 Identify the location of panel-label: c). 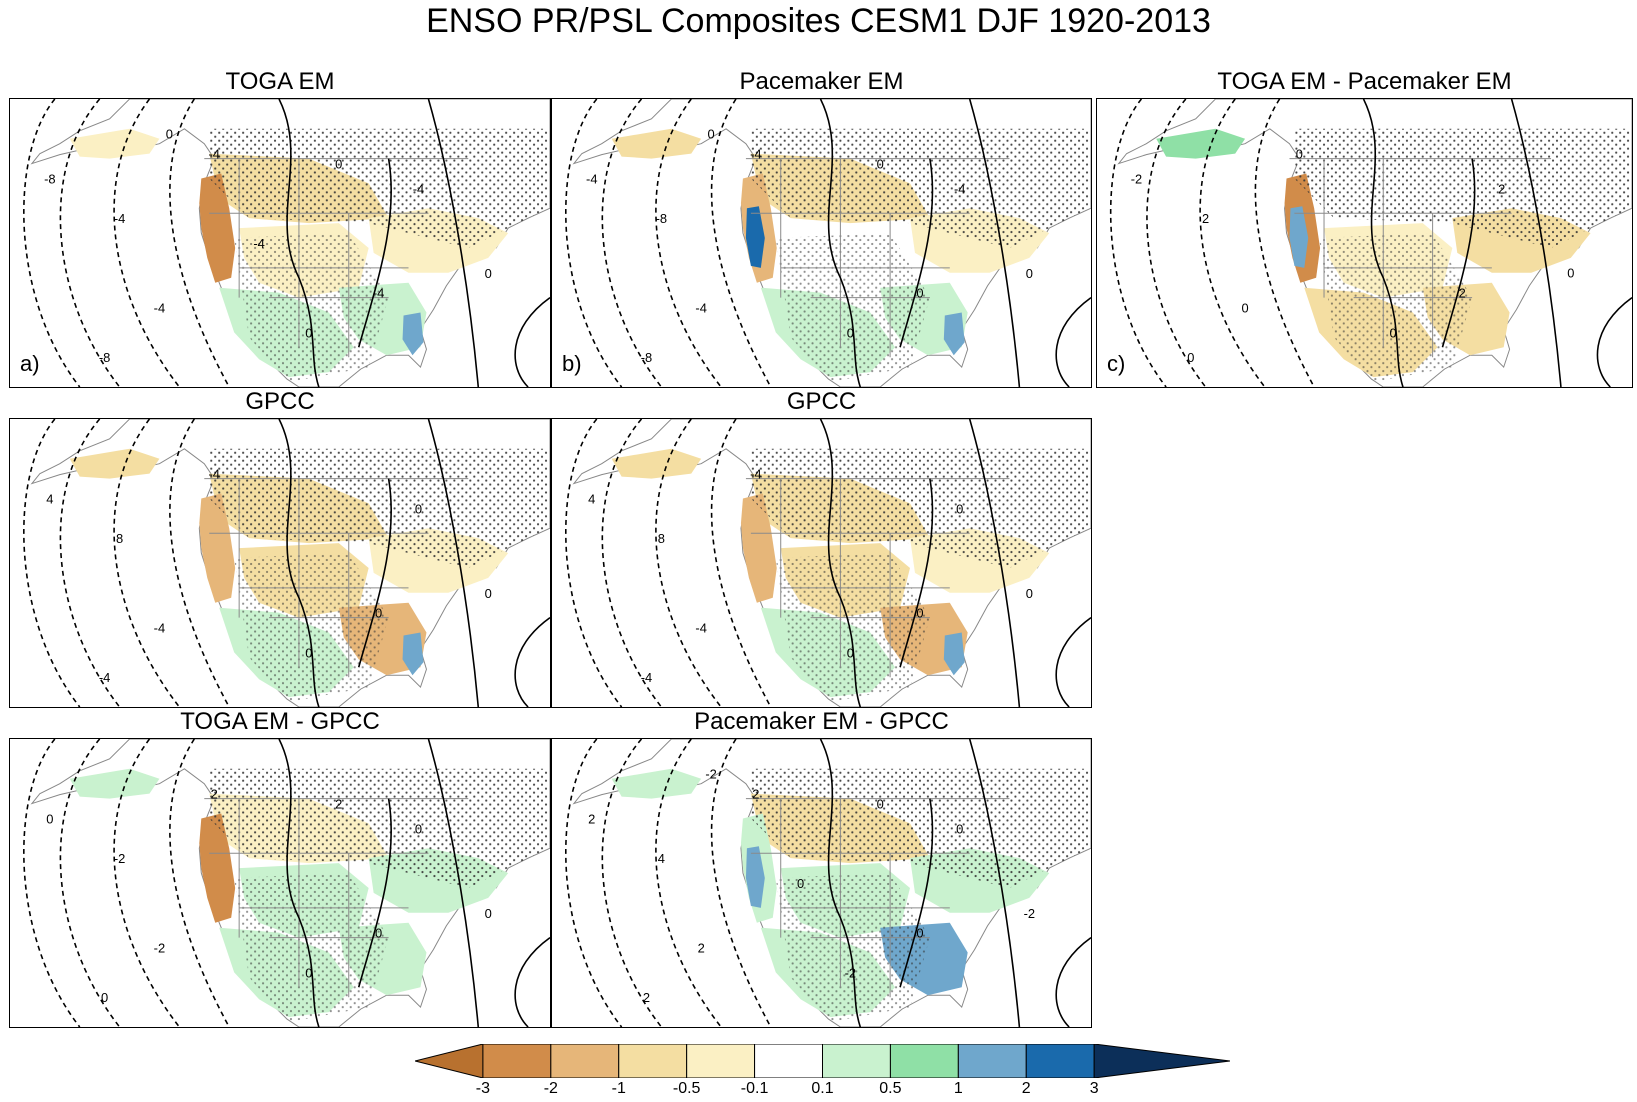
(1116, 364).